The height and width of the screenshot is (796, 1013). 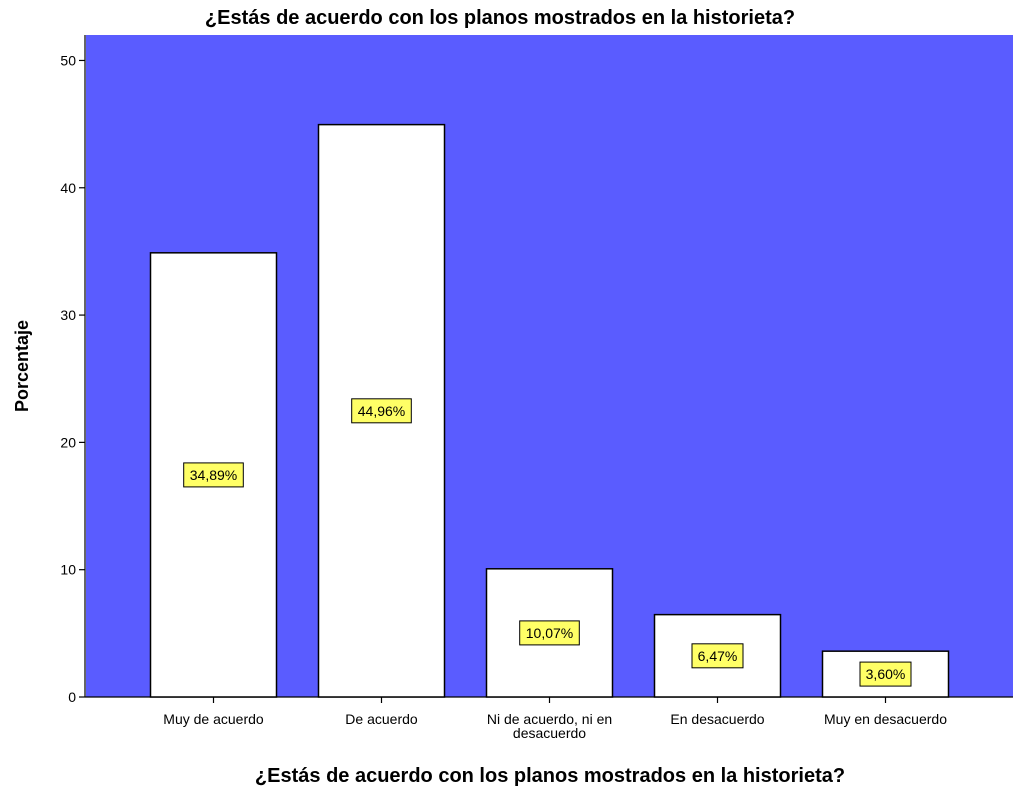 I want to click on x-tick-label: Muy en desacuerdo, so click(x=885, y=719).